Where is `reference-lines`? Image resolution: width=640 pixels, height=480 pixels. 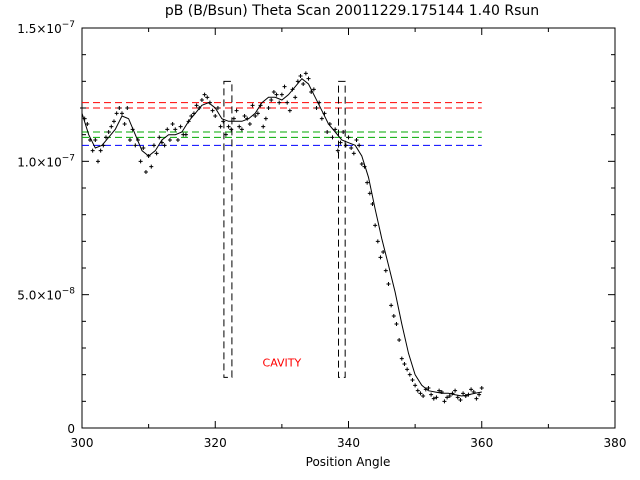
reference-lines is located at coordinates (282, 124).